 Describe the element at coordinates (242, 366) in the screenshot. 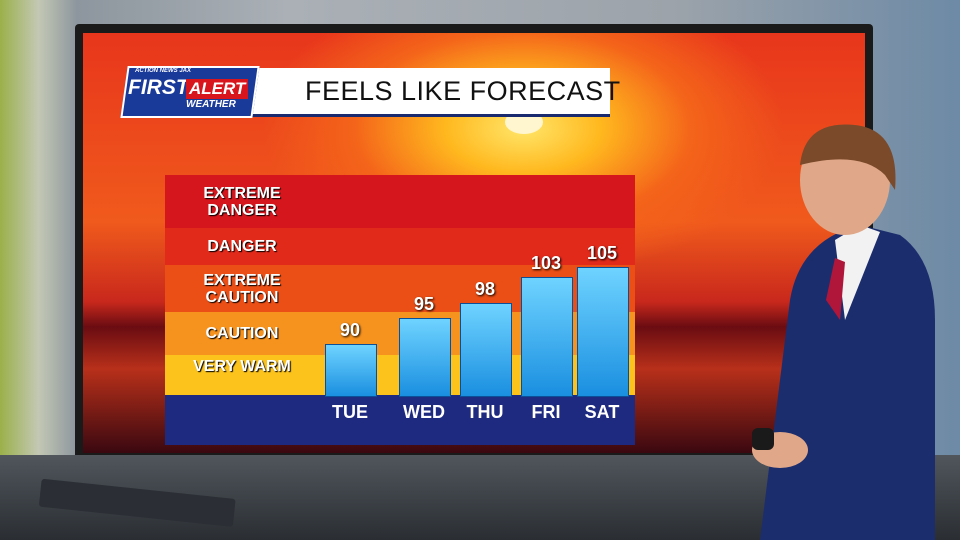

I see `zone-label: VERY WARM` at that location.